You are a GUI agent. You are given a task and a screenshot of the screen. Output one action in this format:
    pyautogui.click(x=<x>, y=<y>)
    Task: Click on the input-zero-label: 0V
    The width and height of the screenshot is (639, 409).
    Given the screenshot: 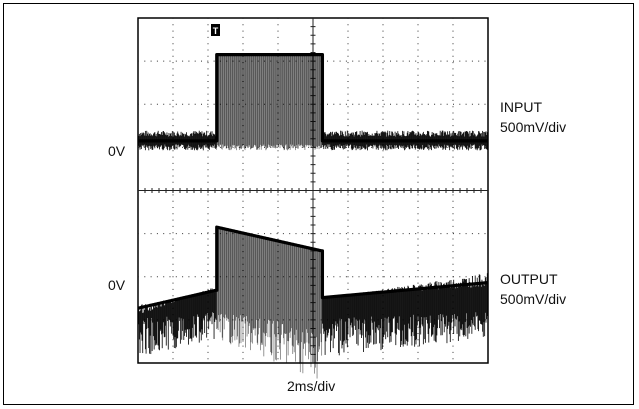 What is the action you would take?
    pyautogui.click(x=117, y=151)
    